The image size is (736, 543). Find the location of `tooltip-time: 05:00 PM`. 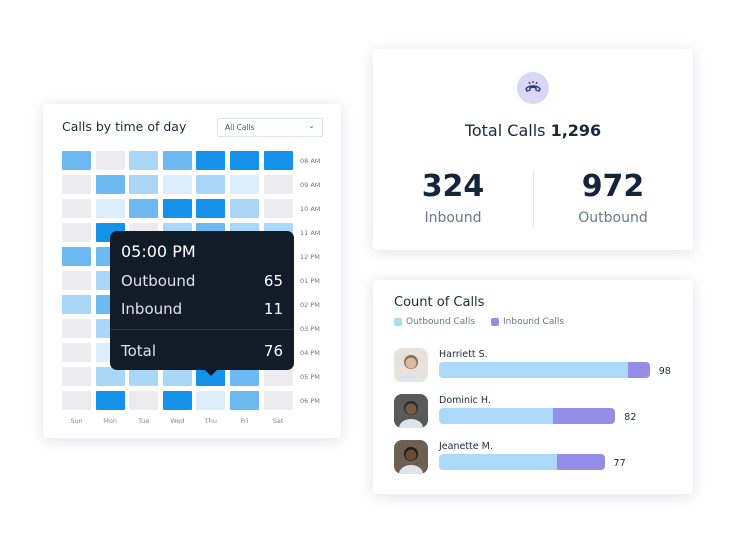

tooltip-time: 05:00 PM is located at coordinates (158, 251).